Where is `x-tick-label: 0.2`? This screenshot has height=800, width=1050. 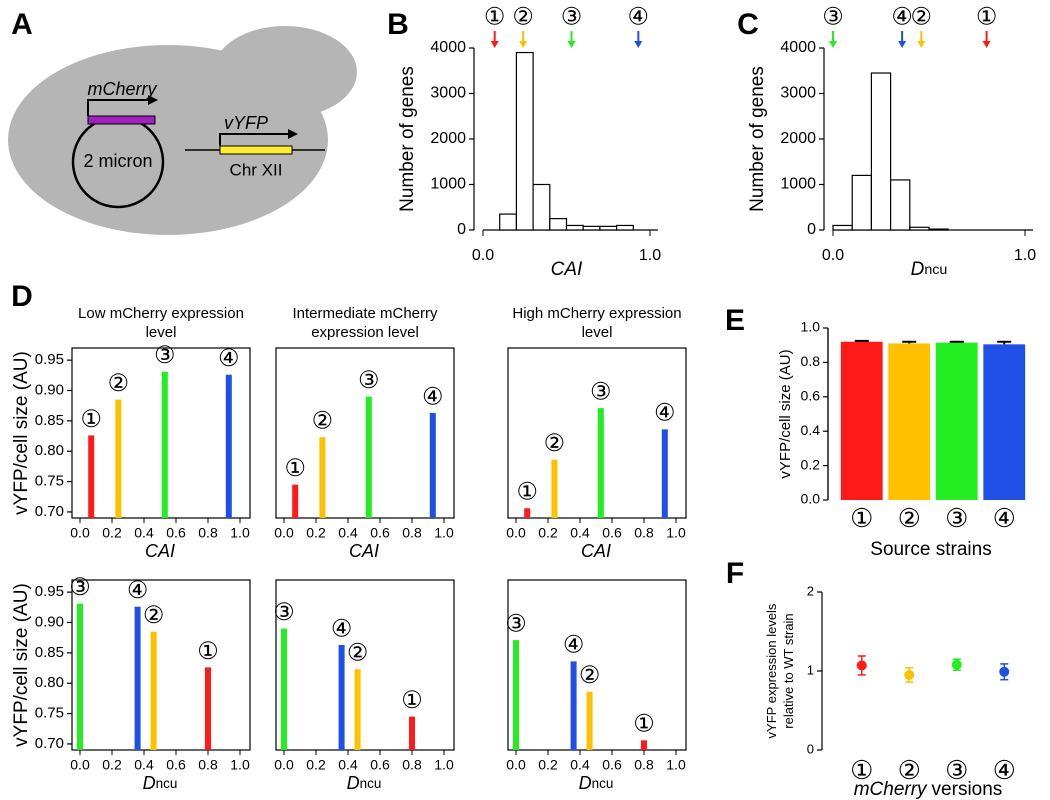
x-tick-label: 0.2 is located at coordinates (316, 765).